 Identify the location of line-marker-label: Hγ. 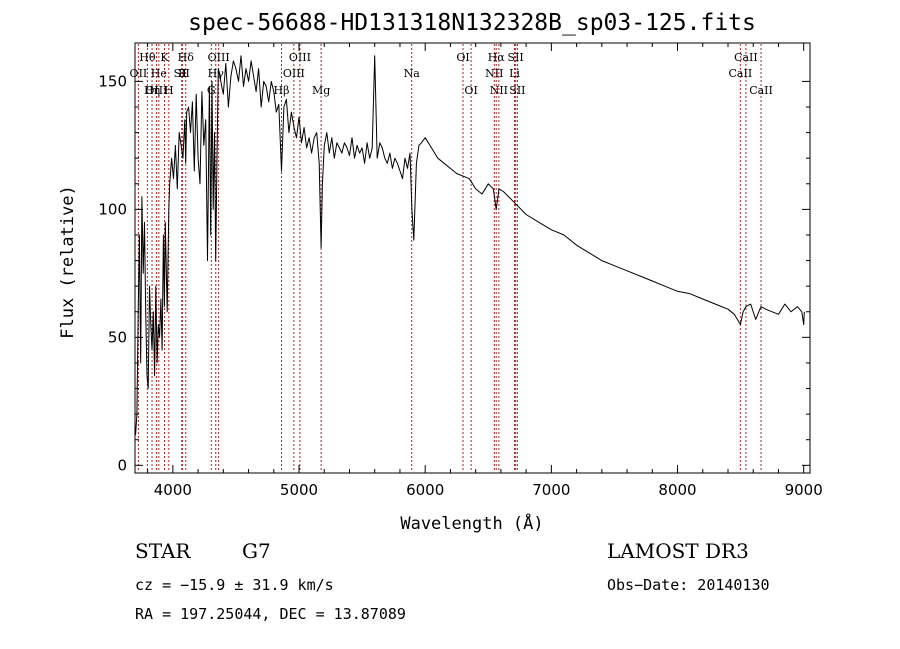
(216, 73).